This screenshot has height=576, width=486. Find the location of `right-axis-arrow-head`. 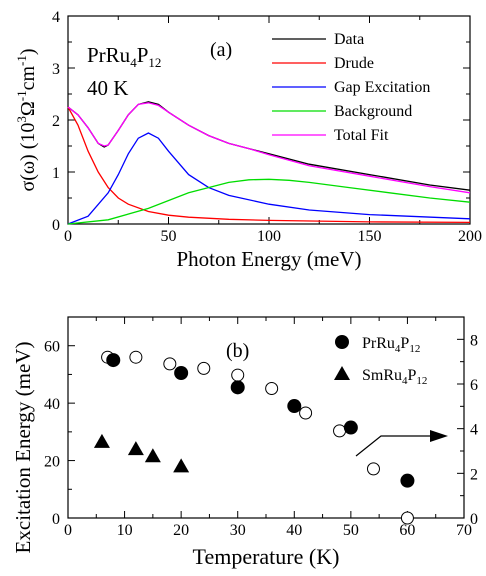

right-axis-arrow-head is located at coordinates (439, 436).